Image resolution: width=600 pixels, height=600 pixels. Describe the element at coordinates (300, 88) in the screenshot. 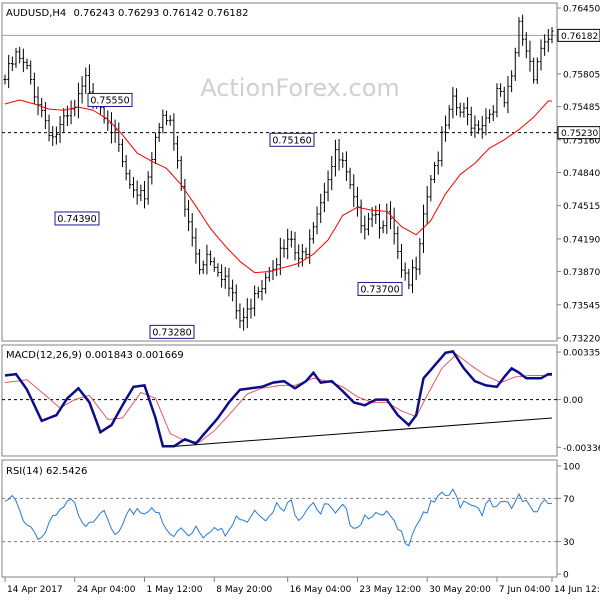

I see `watermark: ActionForex.com` at that location.